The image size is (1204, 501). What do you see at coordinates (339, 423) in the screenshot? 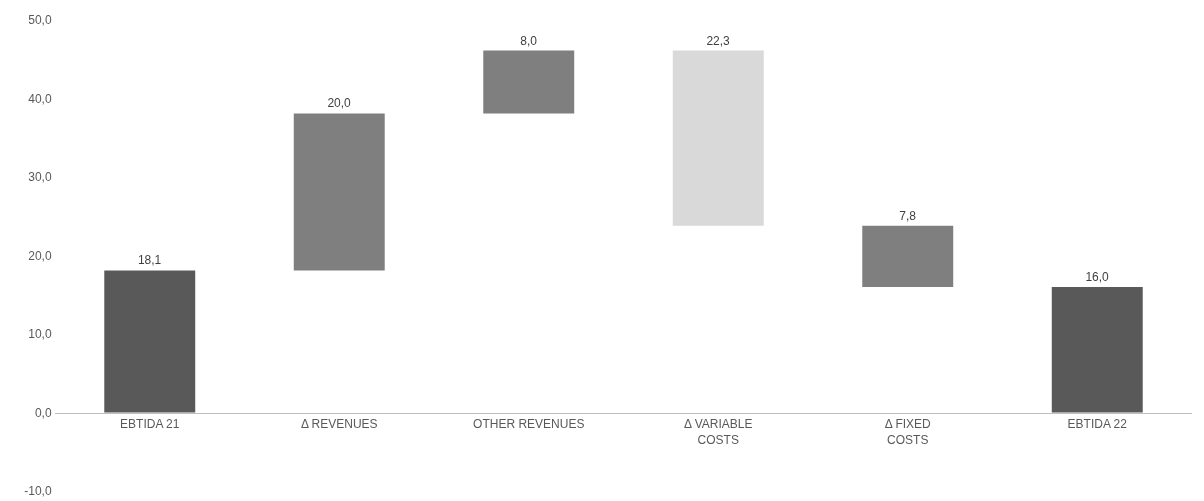
I see `x-tick-label: Δ REVENUES` at bounding box center [339, 423].